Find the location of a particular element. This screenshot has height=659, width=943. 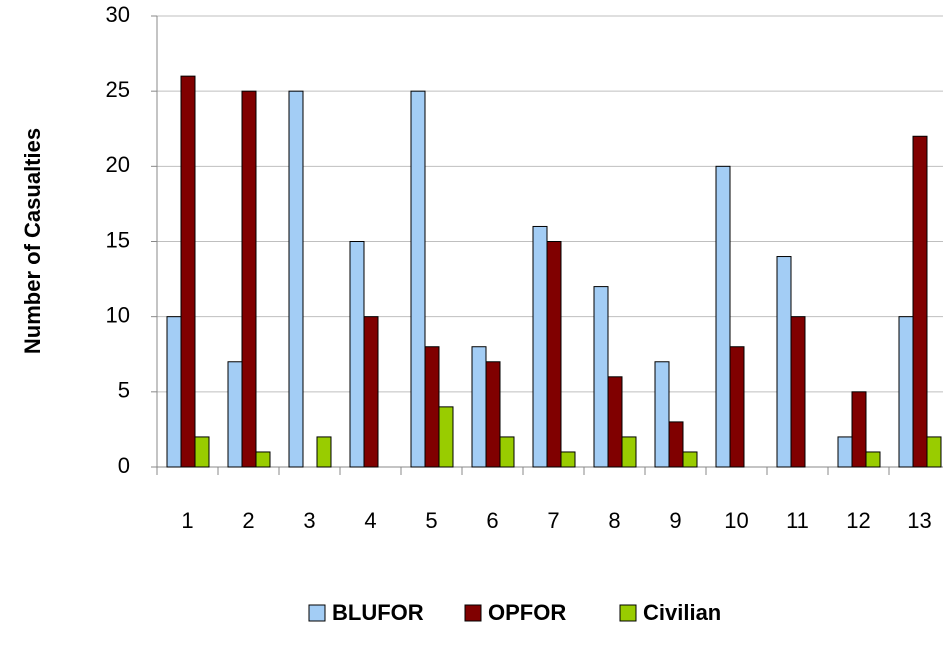

x-tick-label: 1 is located at coordinates (187, 520).